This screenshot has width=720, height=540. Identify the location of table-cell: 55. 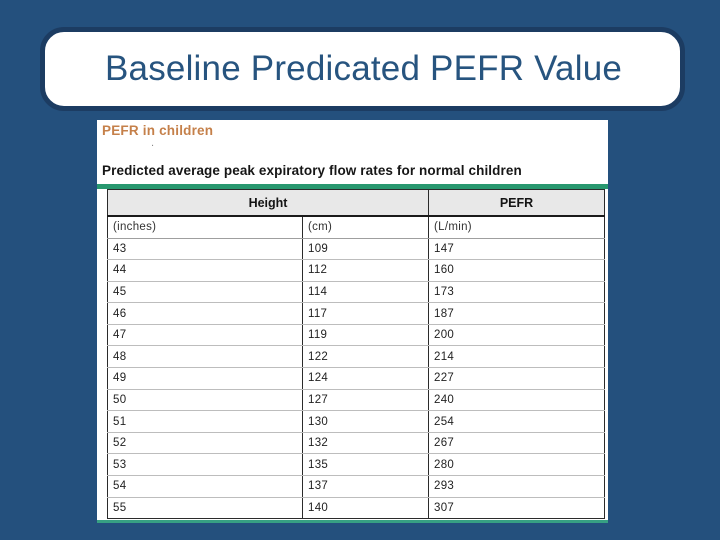
(120, 507).